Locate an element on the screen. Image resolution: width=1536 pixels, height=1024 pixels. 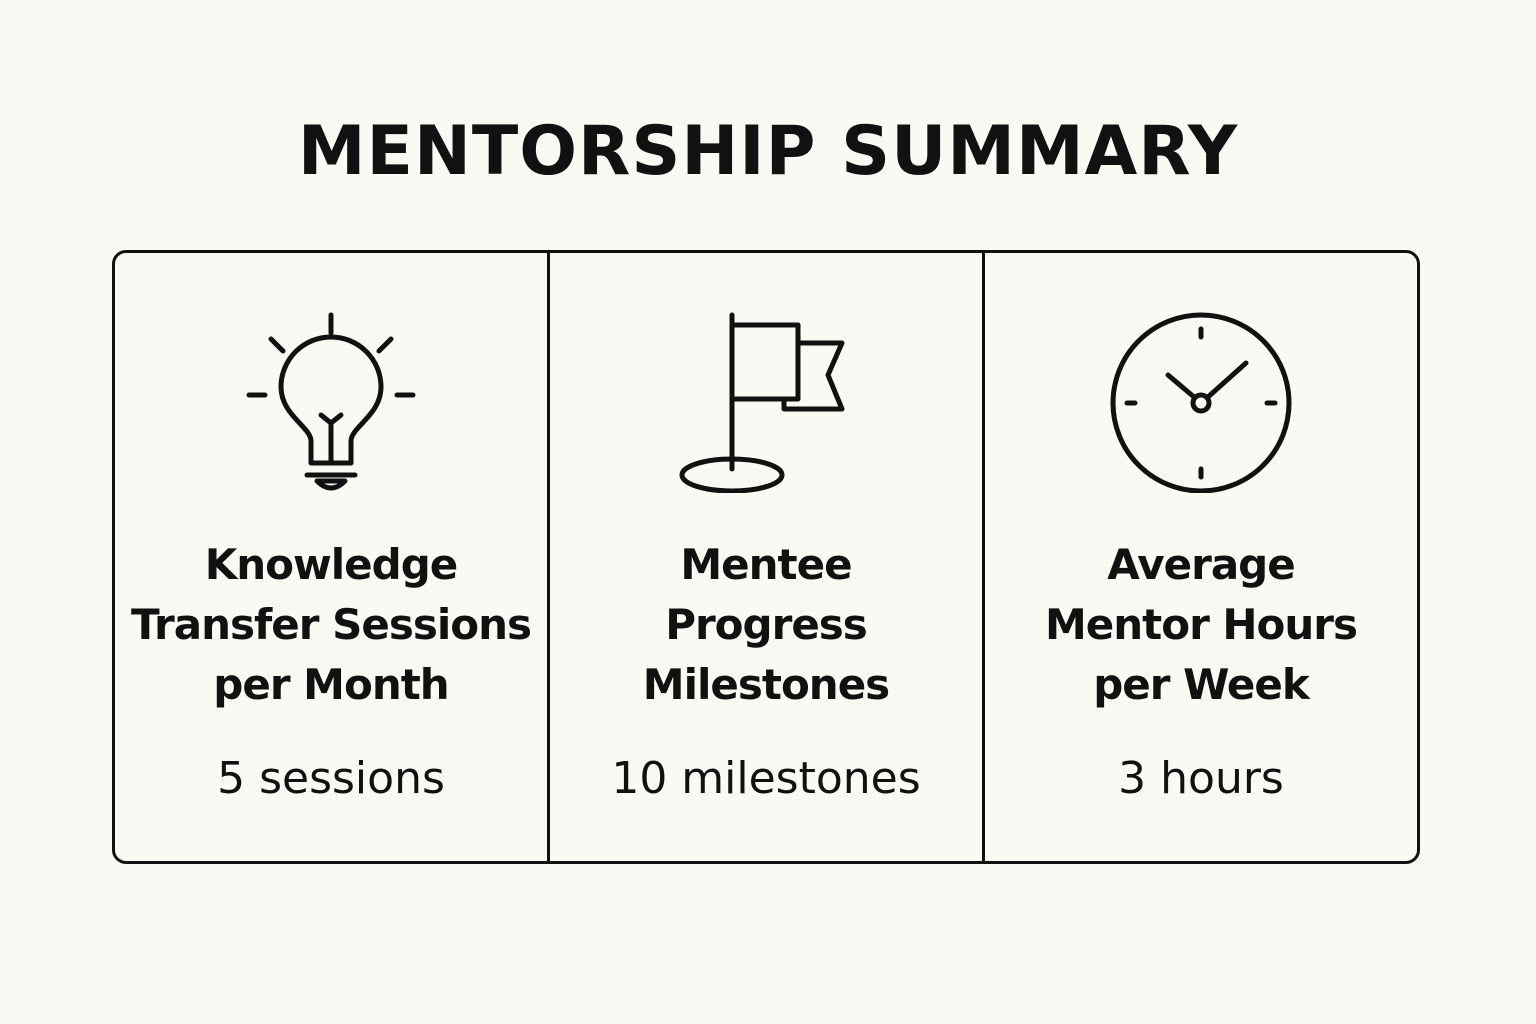
label-line: Mentor Hours is located at coordinates (1201, 624).